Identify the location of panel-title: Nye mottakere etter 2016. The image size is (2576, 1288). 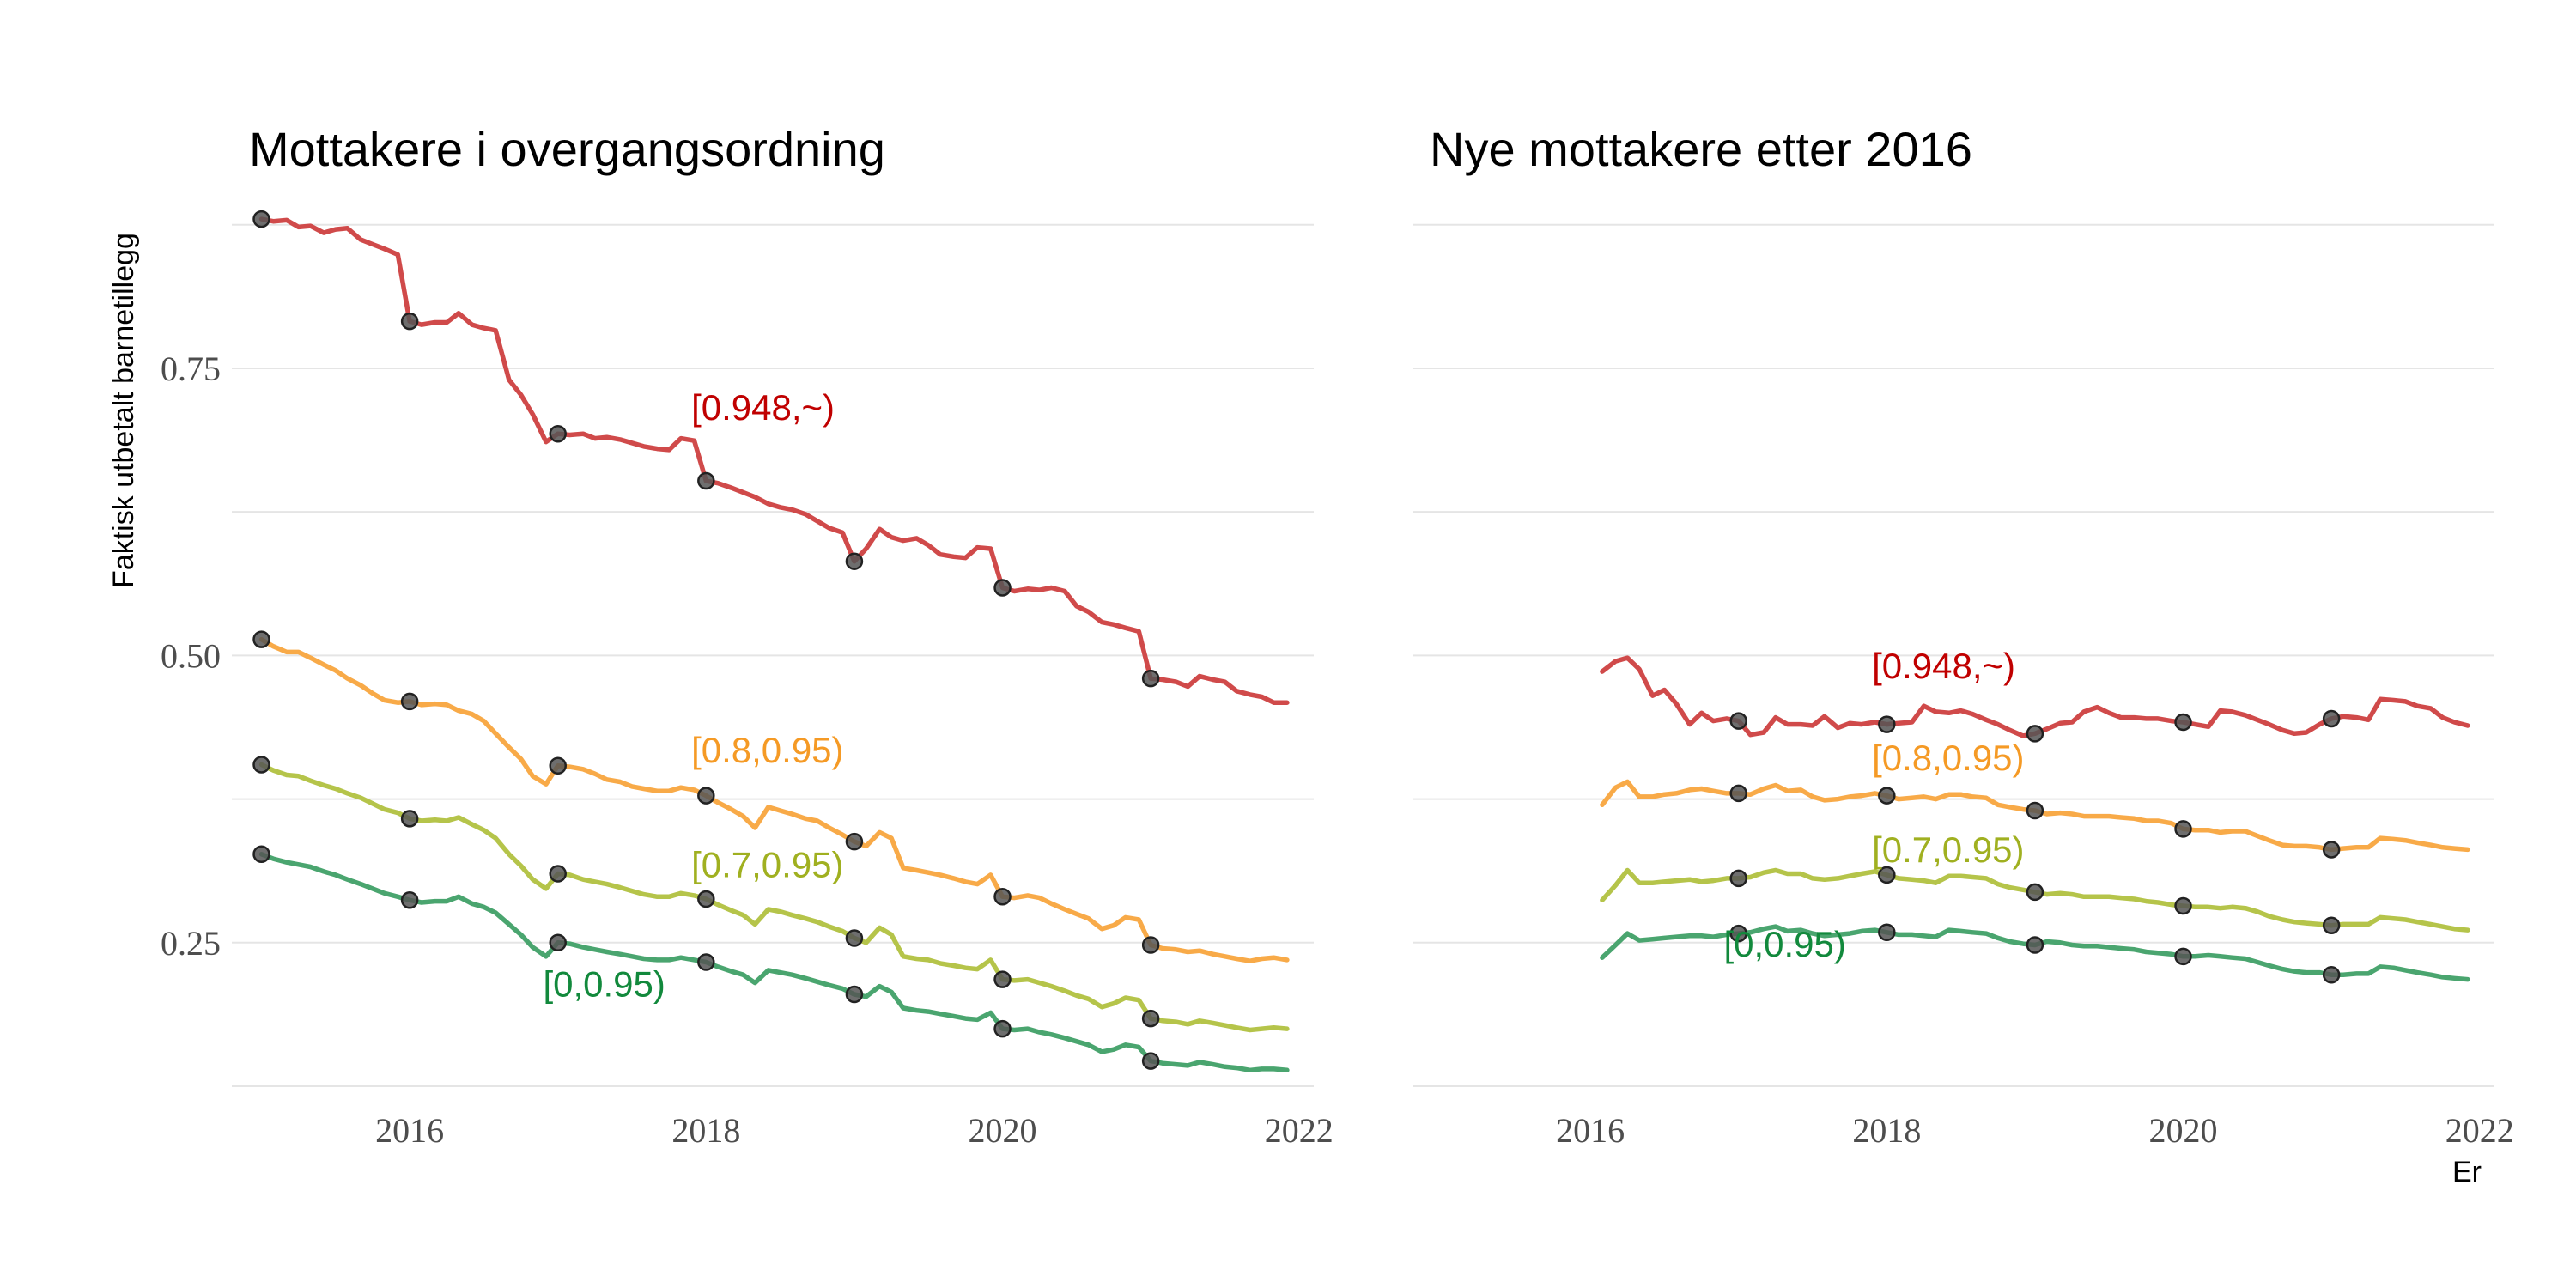
(1701, 149).